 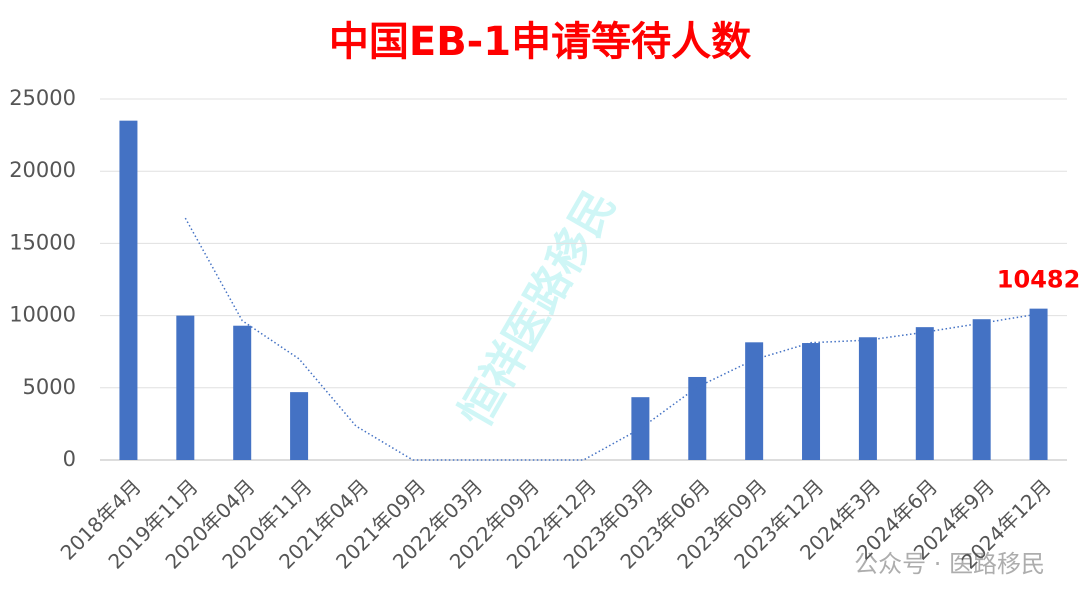 What do you see at coordinates (949, 564) in the screenshot?
I see `footer-watermark: 公众号 · 医路移民` at bounding box center [949, 564].